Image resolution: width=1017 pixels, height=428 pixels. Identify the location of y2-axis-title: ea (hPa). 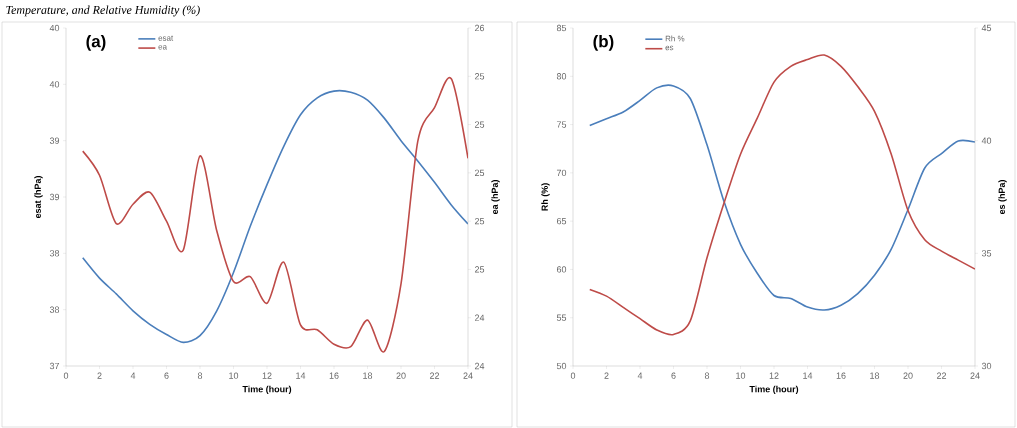
(495, 197).